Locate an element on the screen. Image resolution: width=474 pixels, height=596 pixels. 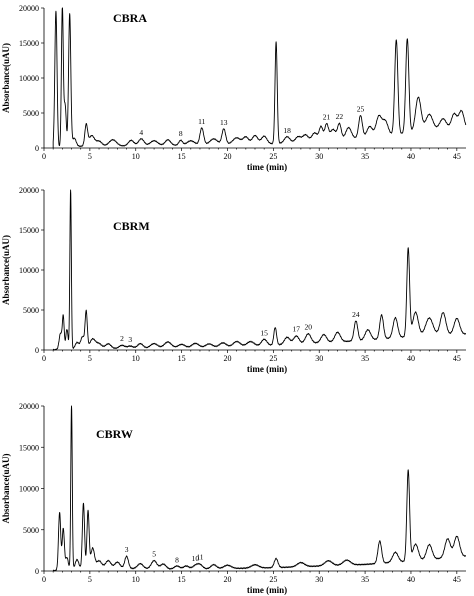
peak-label: 10 is located at coordinates (196, 558).